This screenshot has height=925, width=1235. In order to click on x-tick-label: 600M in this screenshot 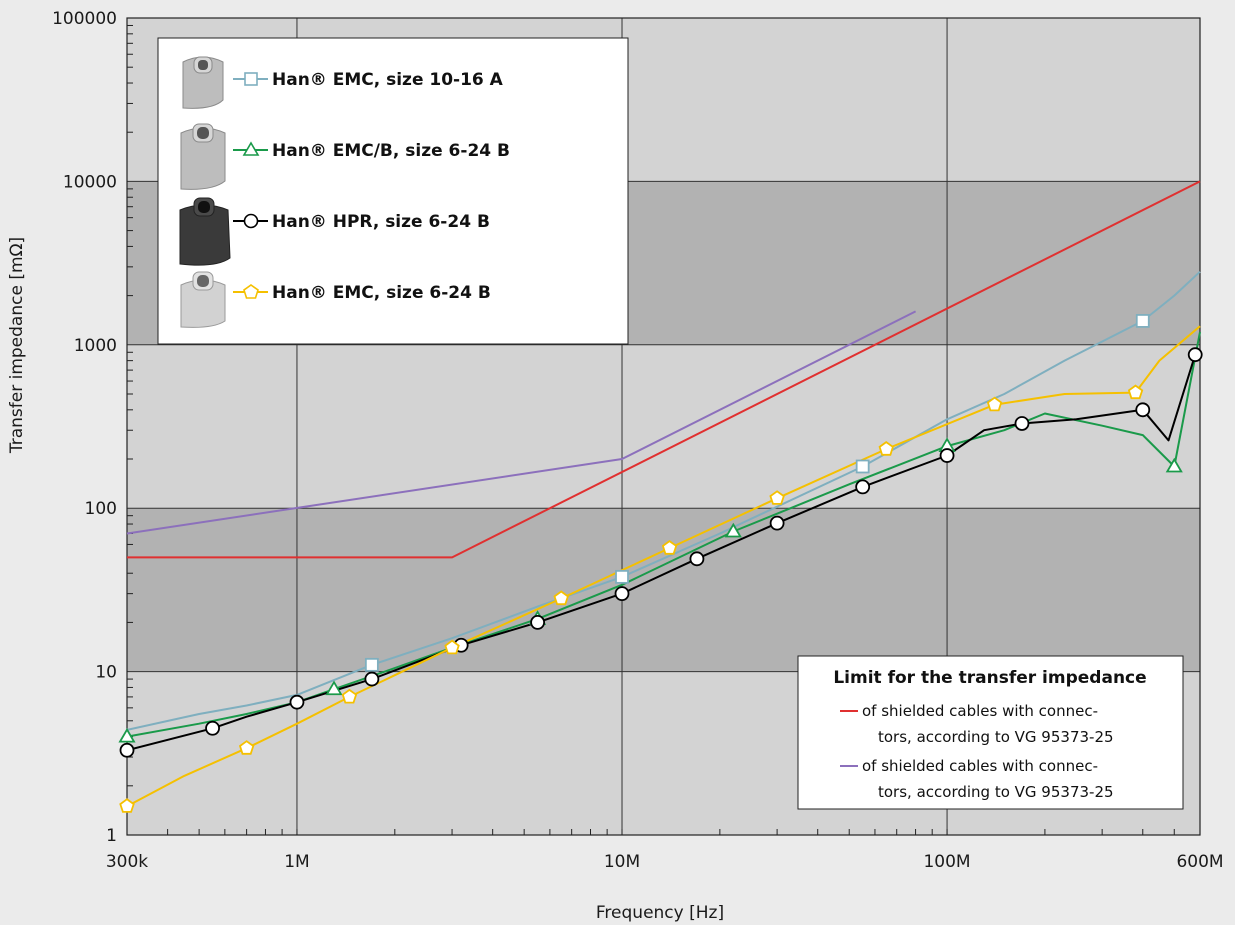, I will do `click(1199, 862)`.